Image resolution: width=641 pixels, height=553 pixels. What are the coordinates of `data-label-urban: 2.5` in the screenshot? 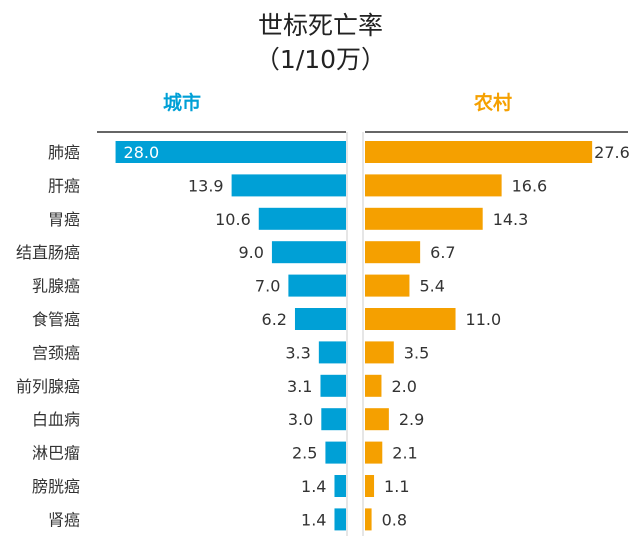 It's located at (304, 453).